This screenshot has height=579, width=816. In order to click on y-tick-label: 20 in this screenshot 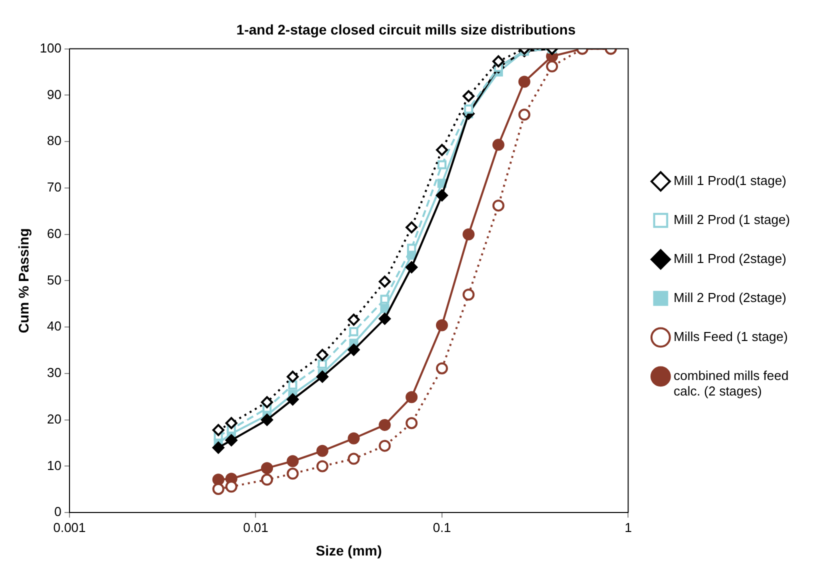, I will do `click(54, 418)`.